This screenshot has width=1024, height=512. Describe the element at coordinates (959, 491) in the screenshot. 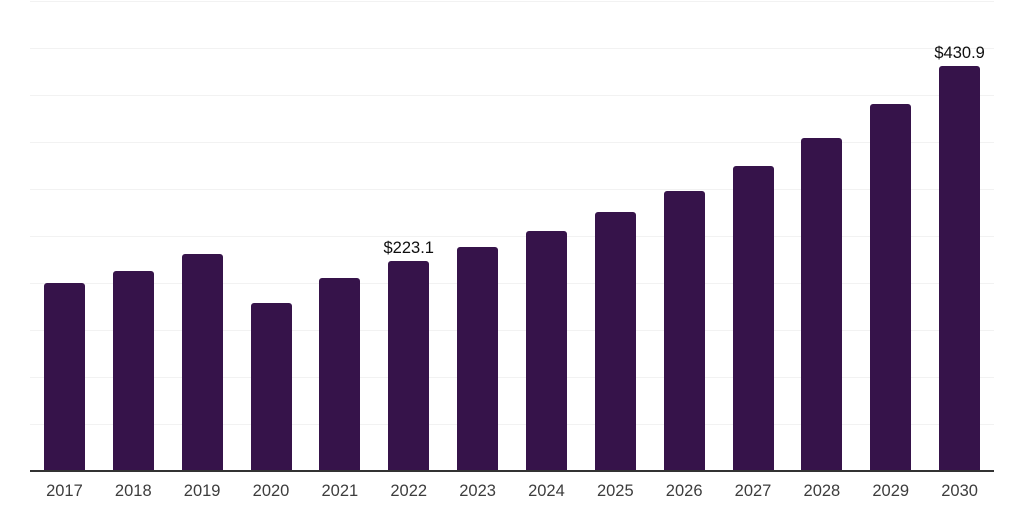

I see `x-tick-label-2030: 2030` at that location.